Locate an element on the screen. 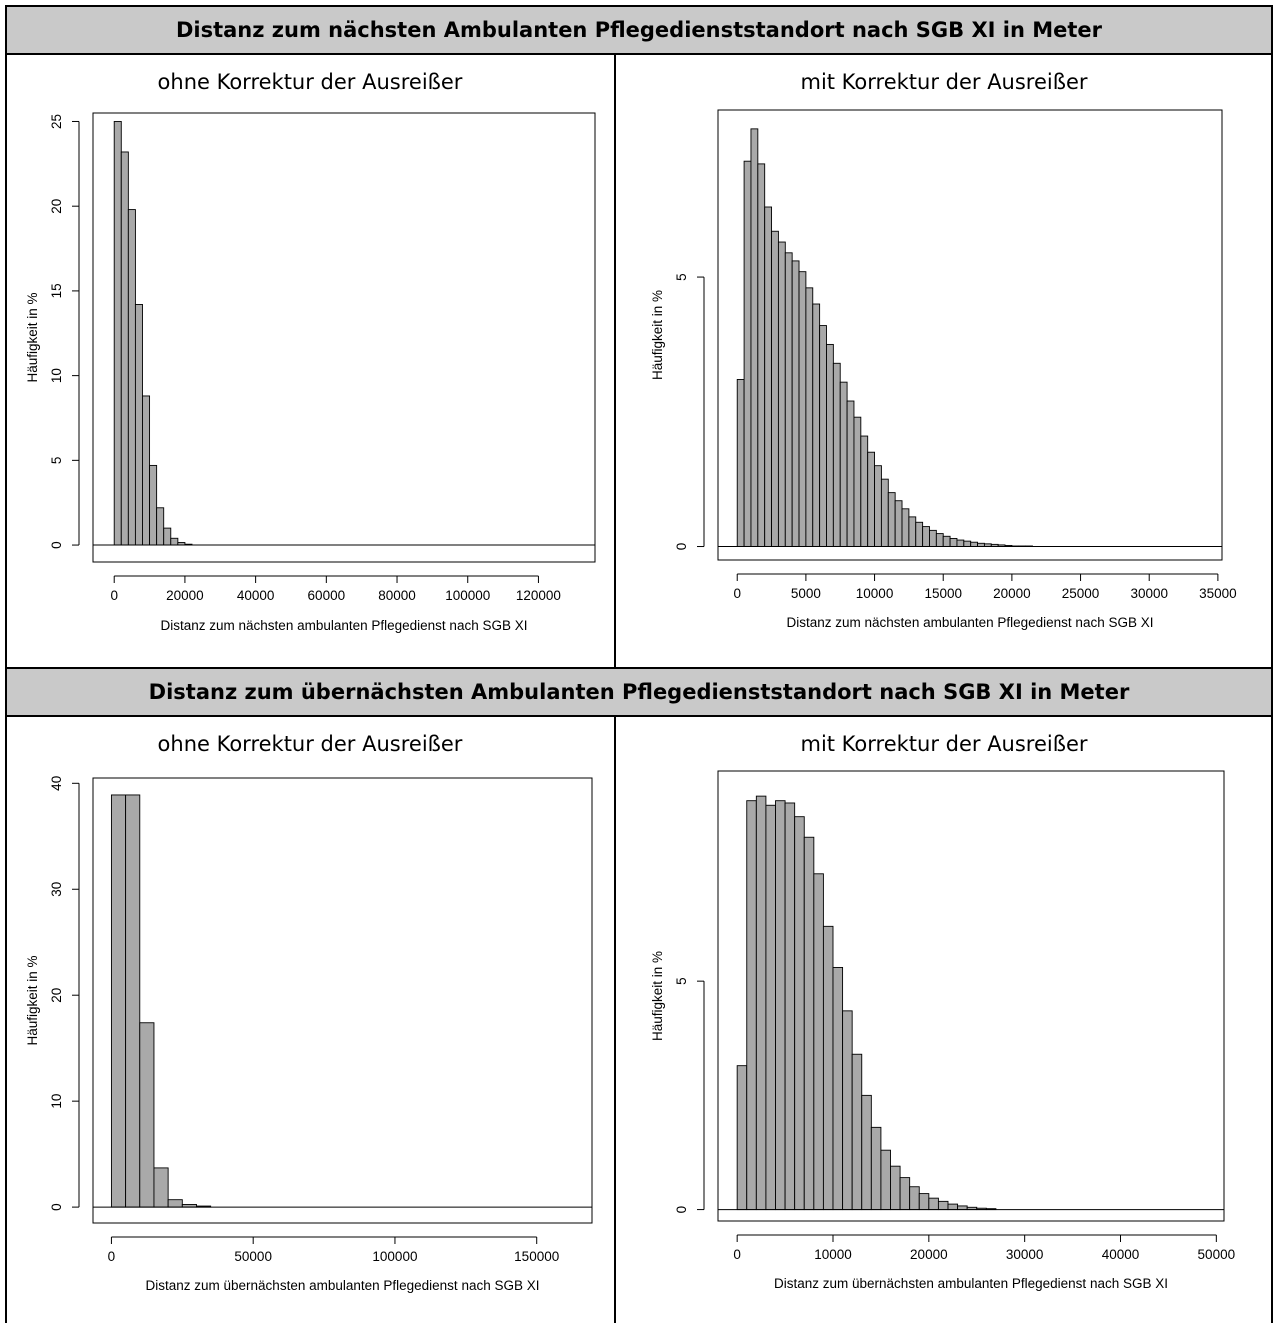 This screenshot has width=1275, height=1323. chart-title-bottom-right: mit Korrektur der Ausreißer is located at coordinates (944, 744).